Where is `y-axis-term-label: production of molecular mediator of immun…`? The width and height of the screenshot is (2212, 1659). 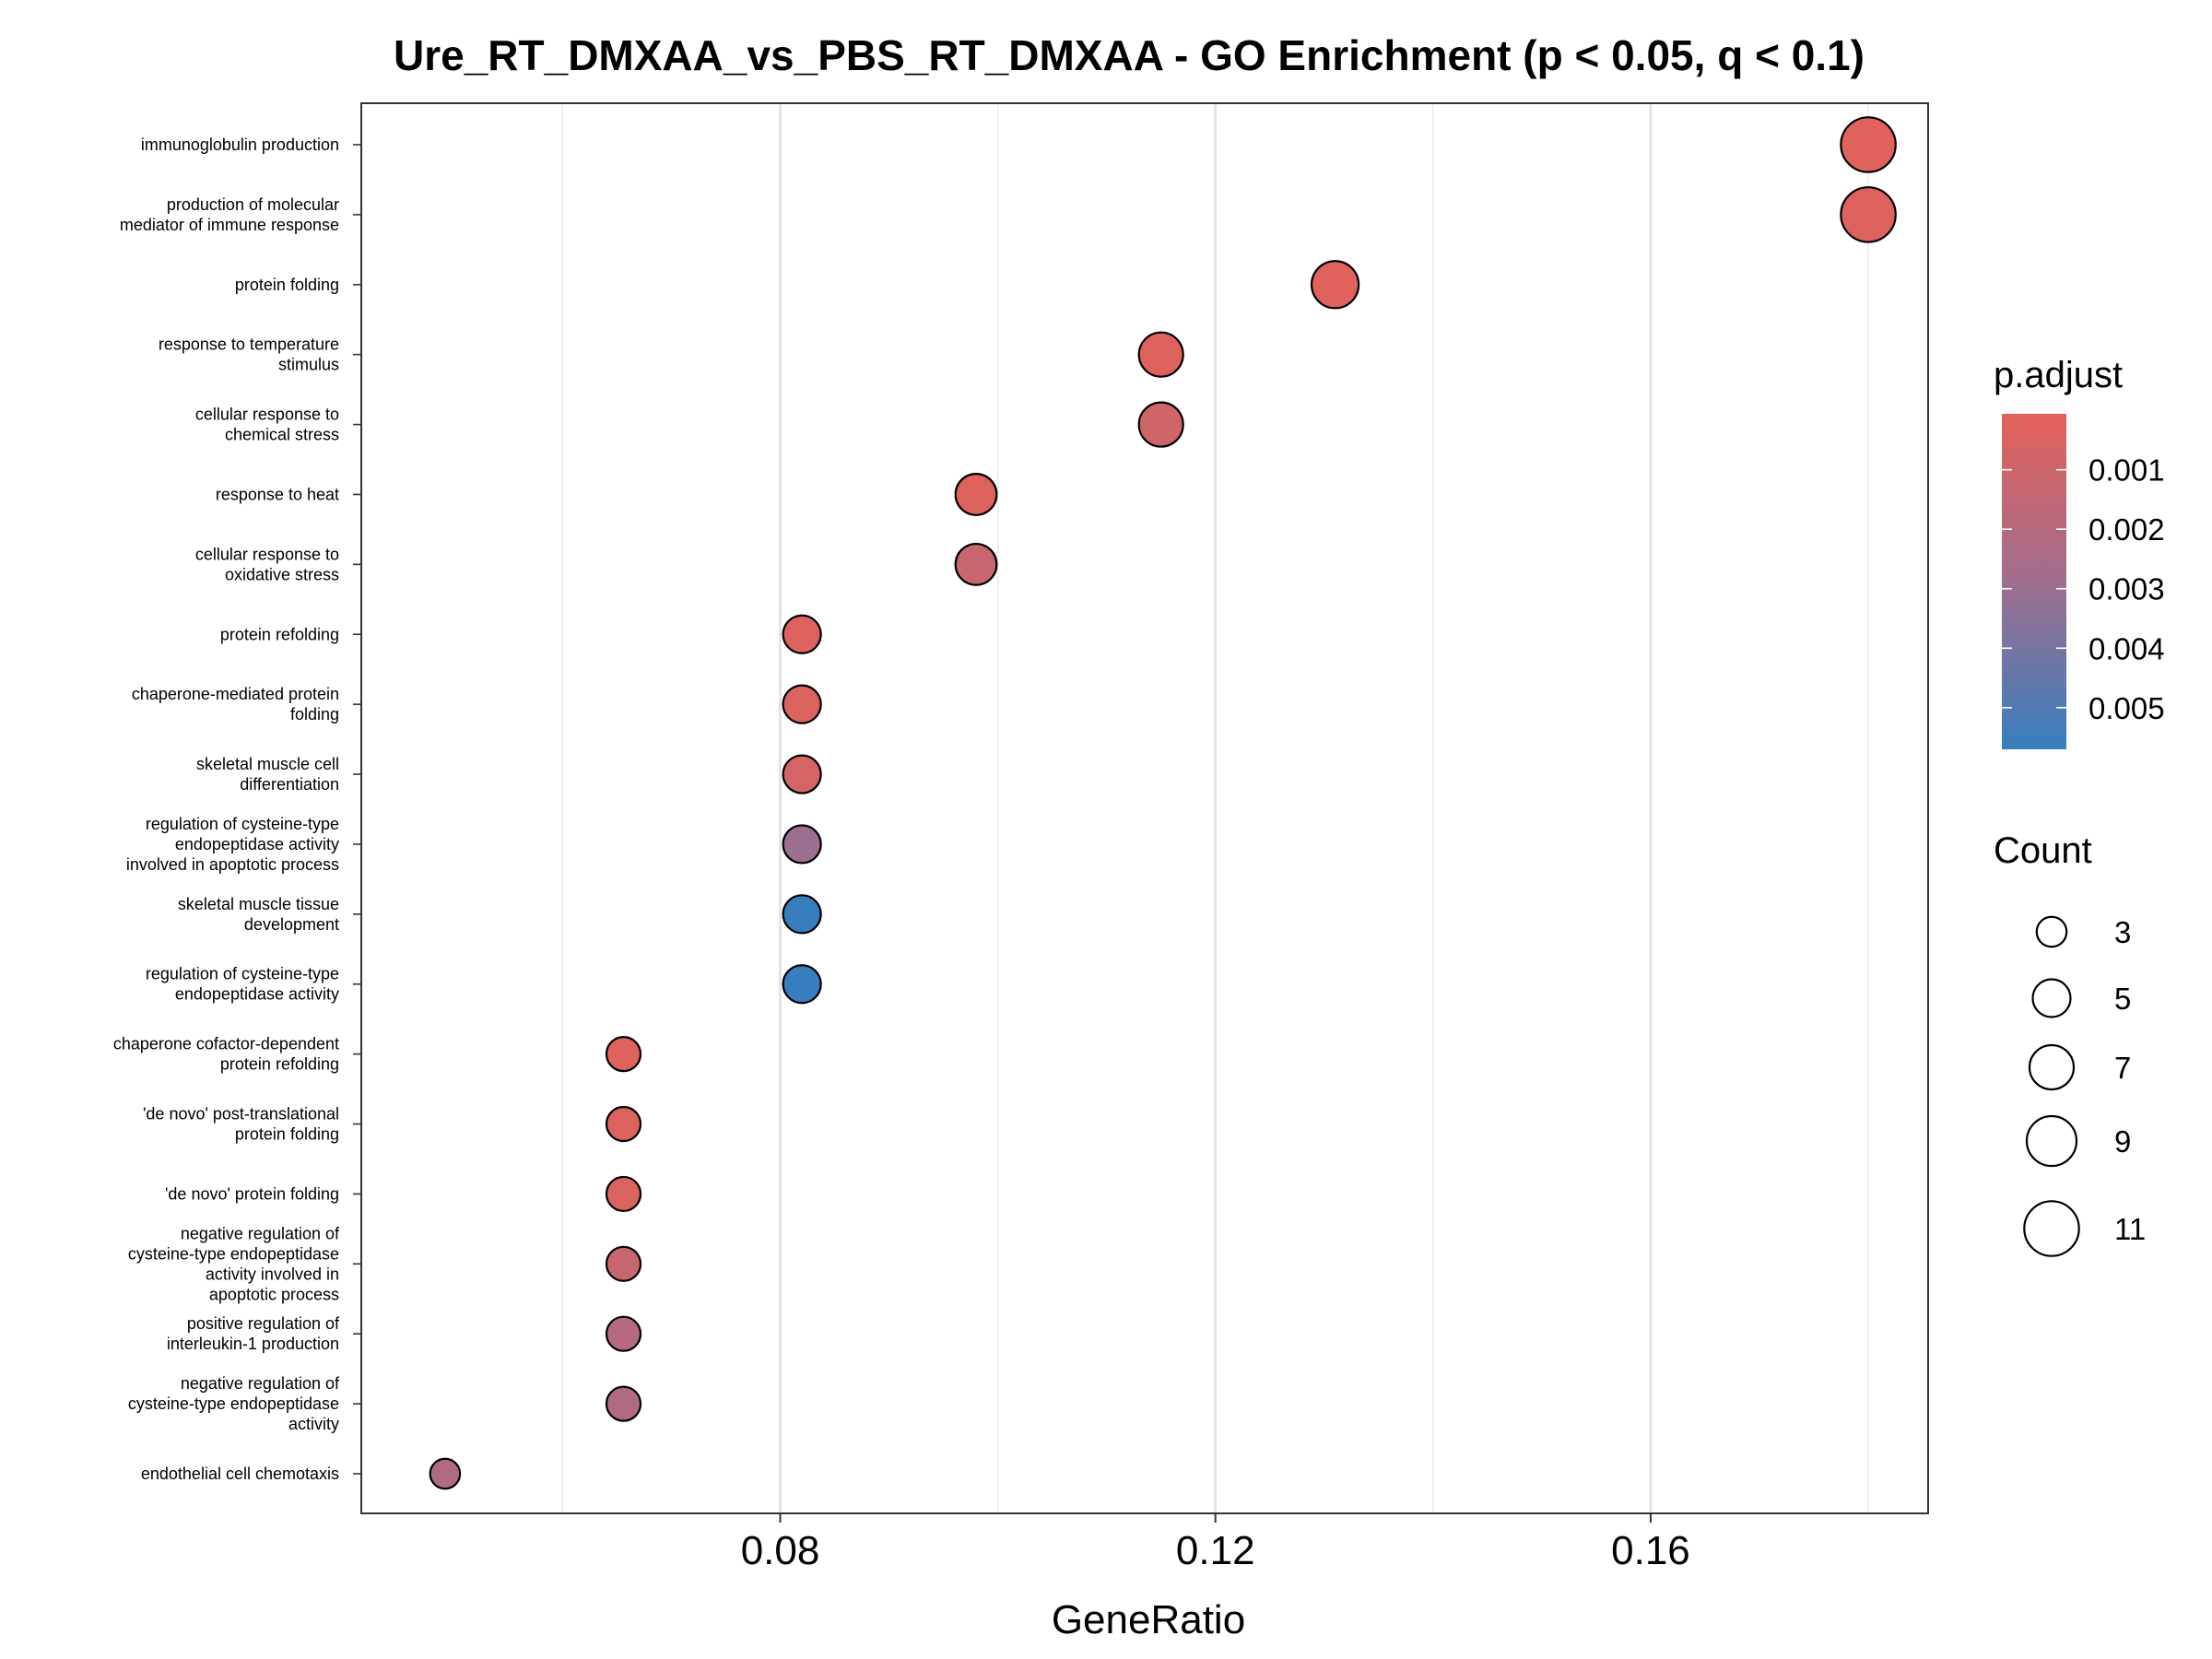 y-axis-term-label: production of molecular mediator of immun… is located at coordinates (229, 214).